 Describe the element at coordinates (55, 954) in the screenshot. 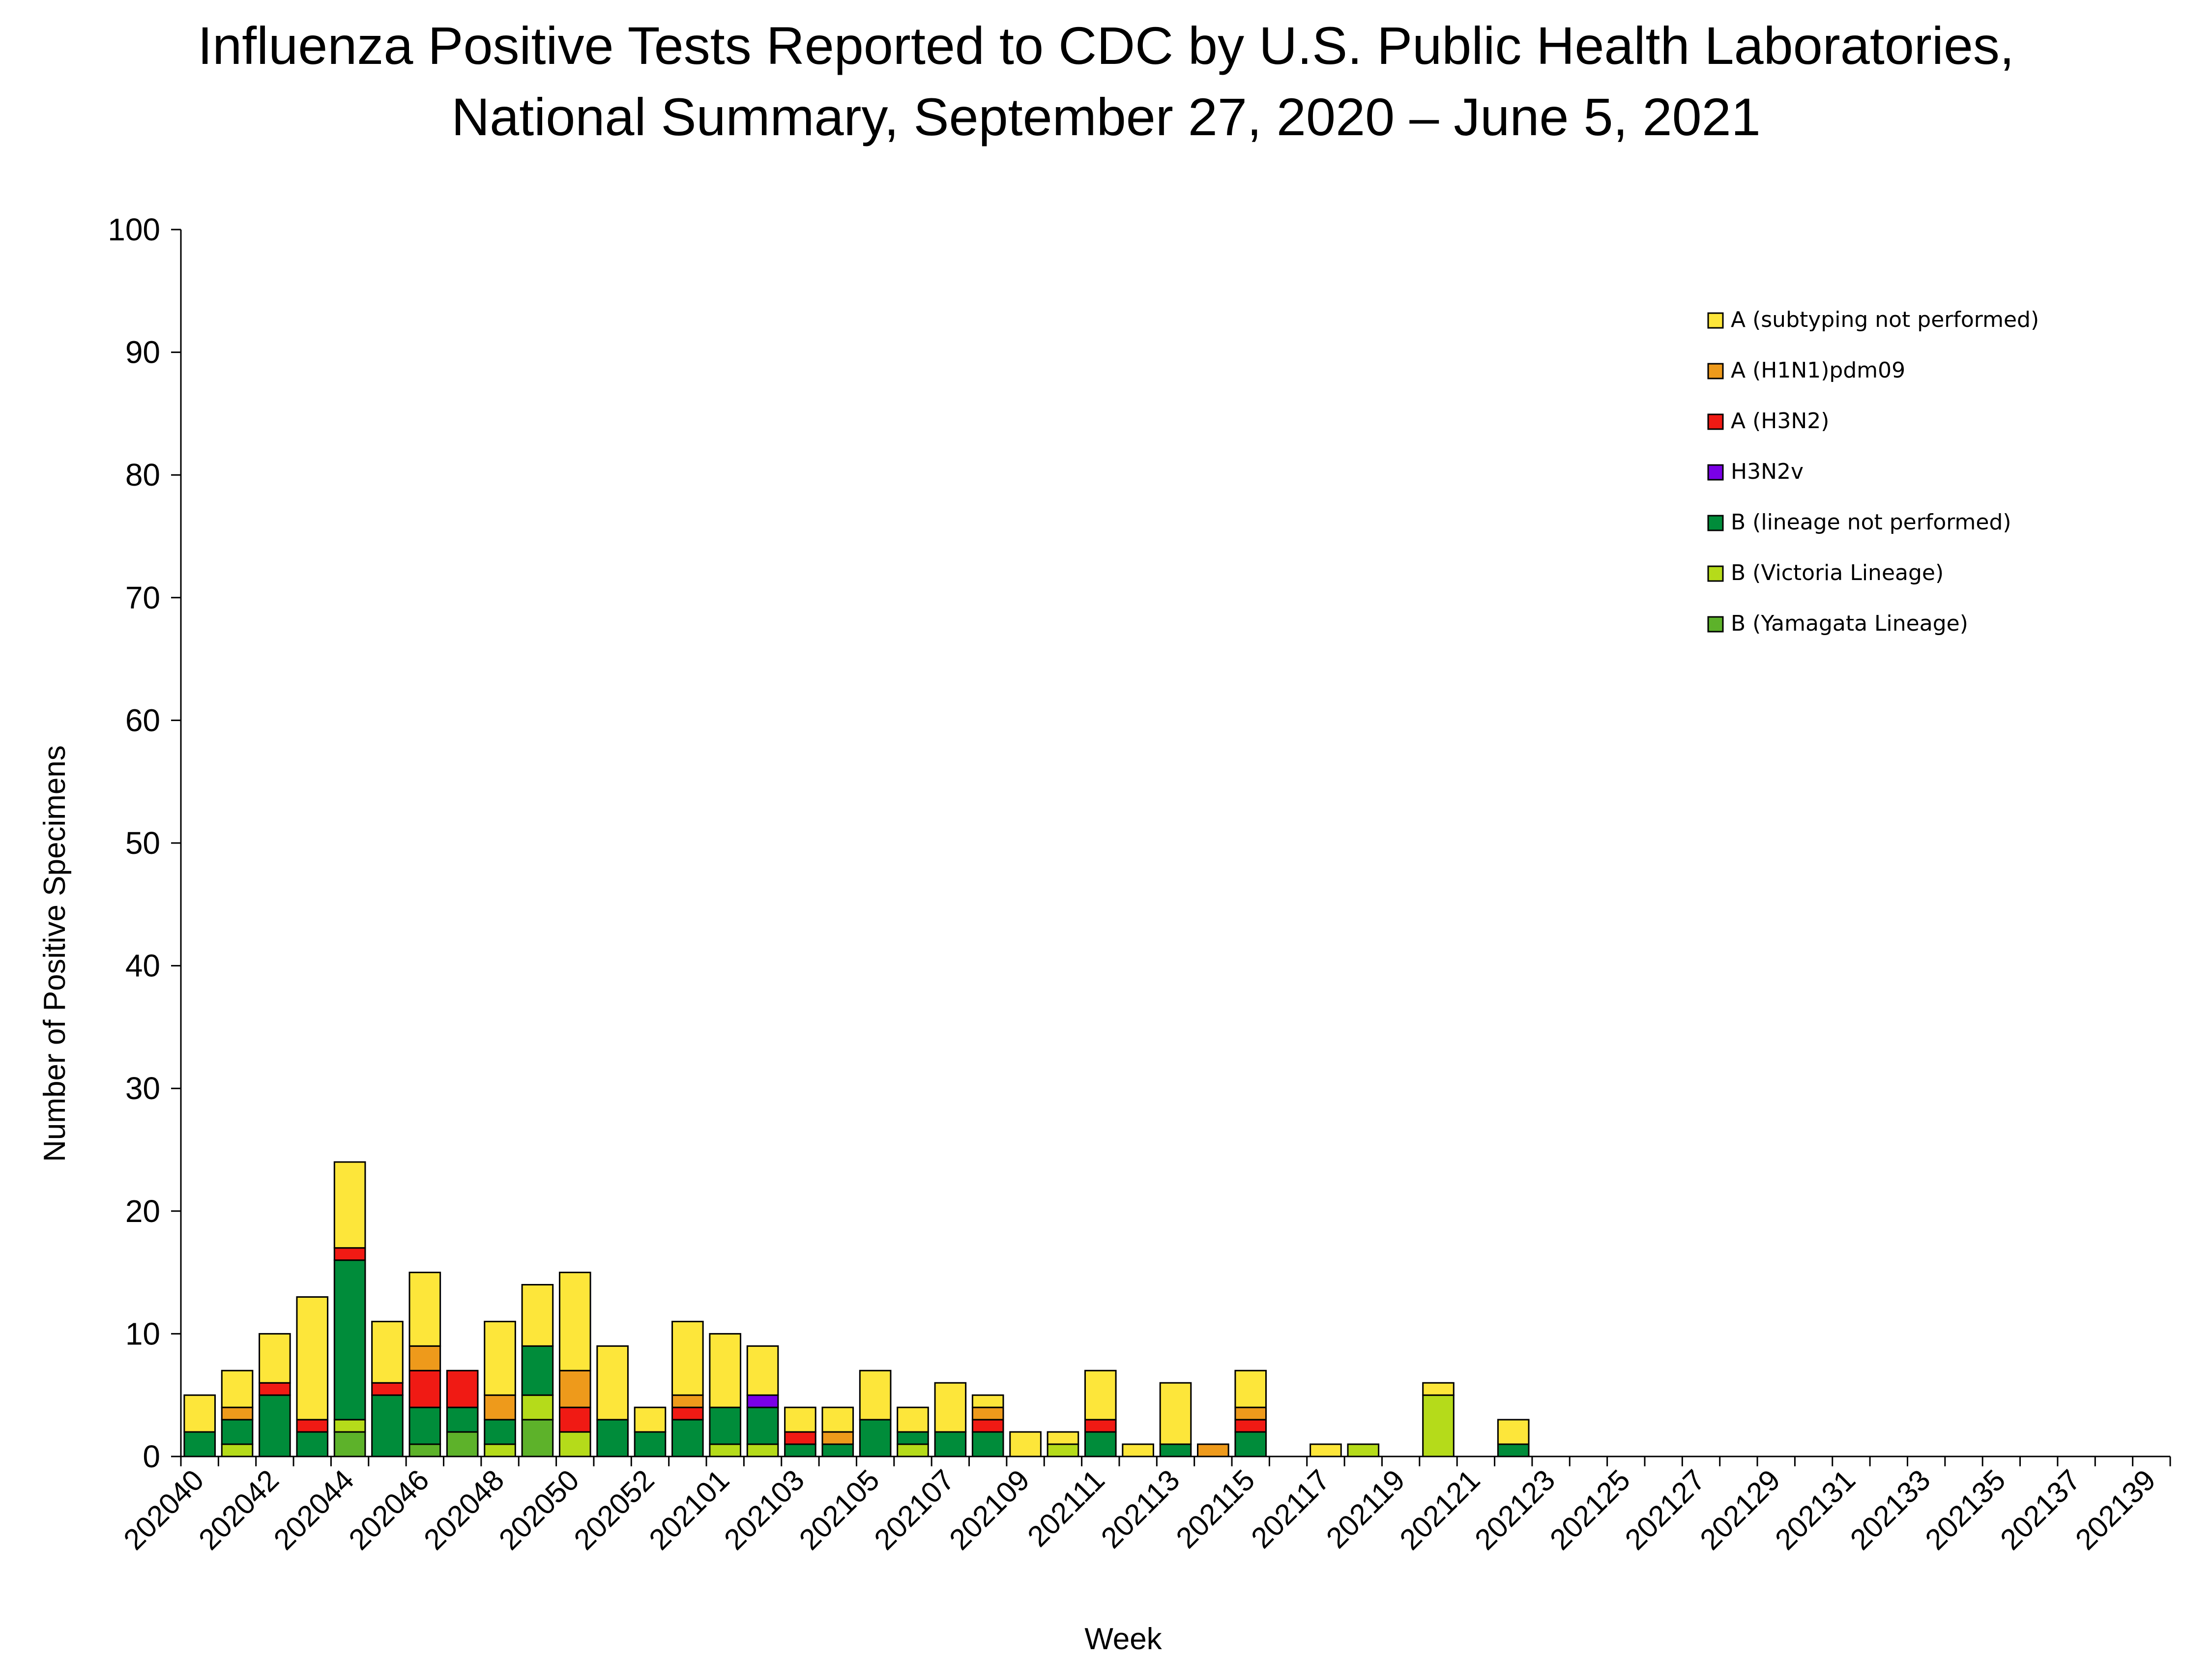

I see `y-axis-label: Number of Positive Specimens` at that location.